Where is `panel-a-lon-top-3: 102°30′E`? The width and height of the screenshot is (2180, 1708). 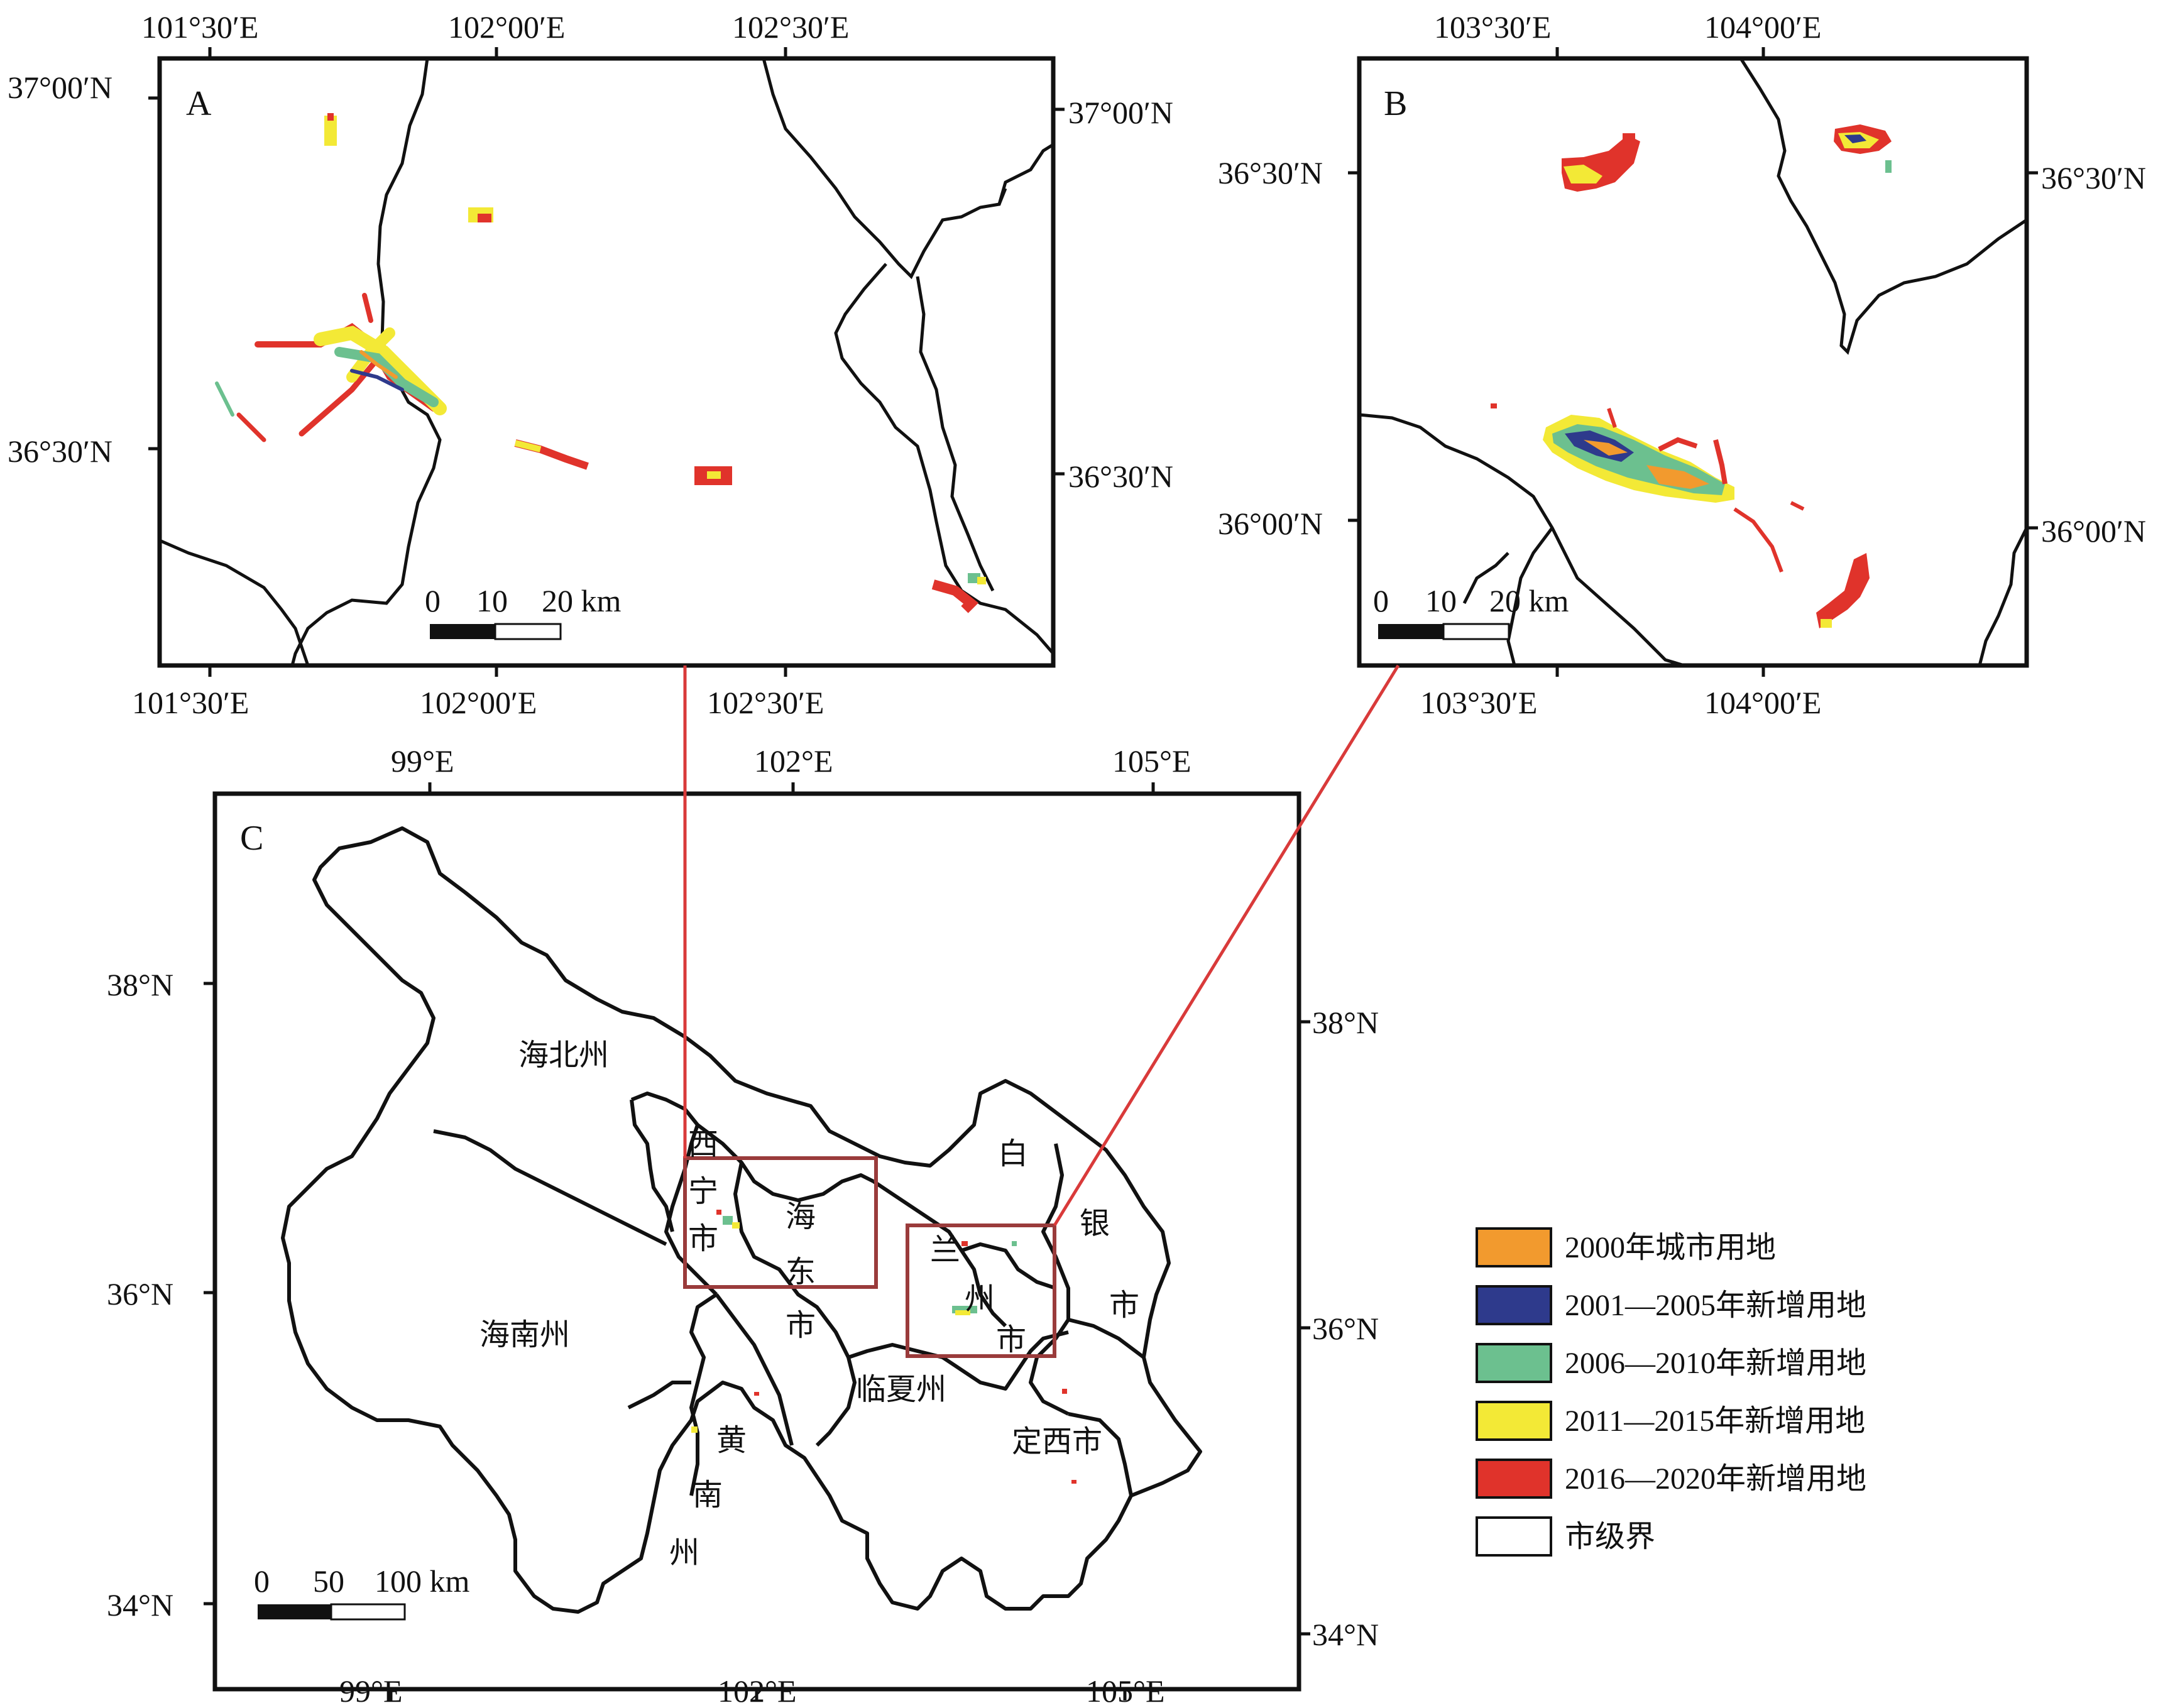 panel-a-lon-top-3: 102°30′E is located at coordinates (790, 27).